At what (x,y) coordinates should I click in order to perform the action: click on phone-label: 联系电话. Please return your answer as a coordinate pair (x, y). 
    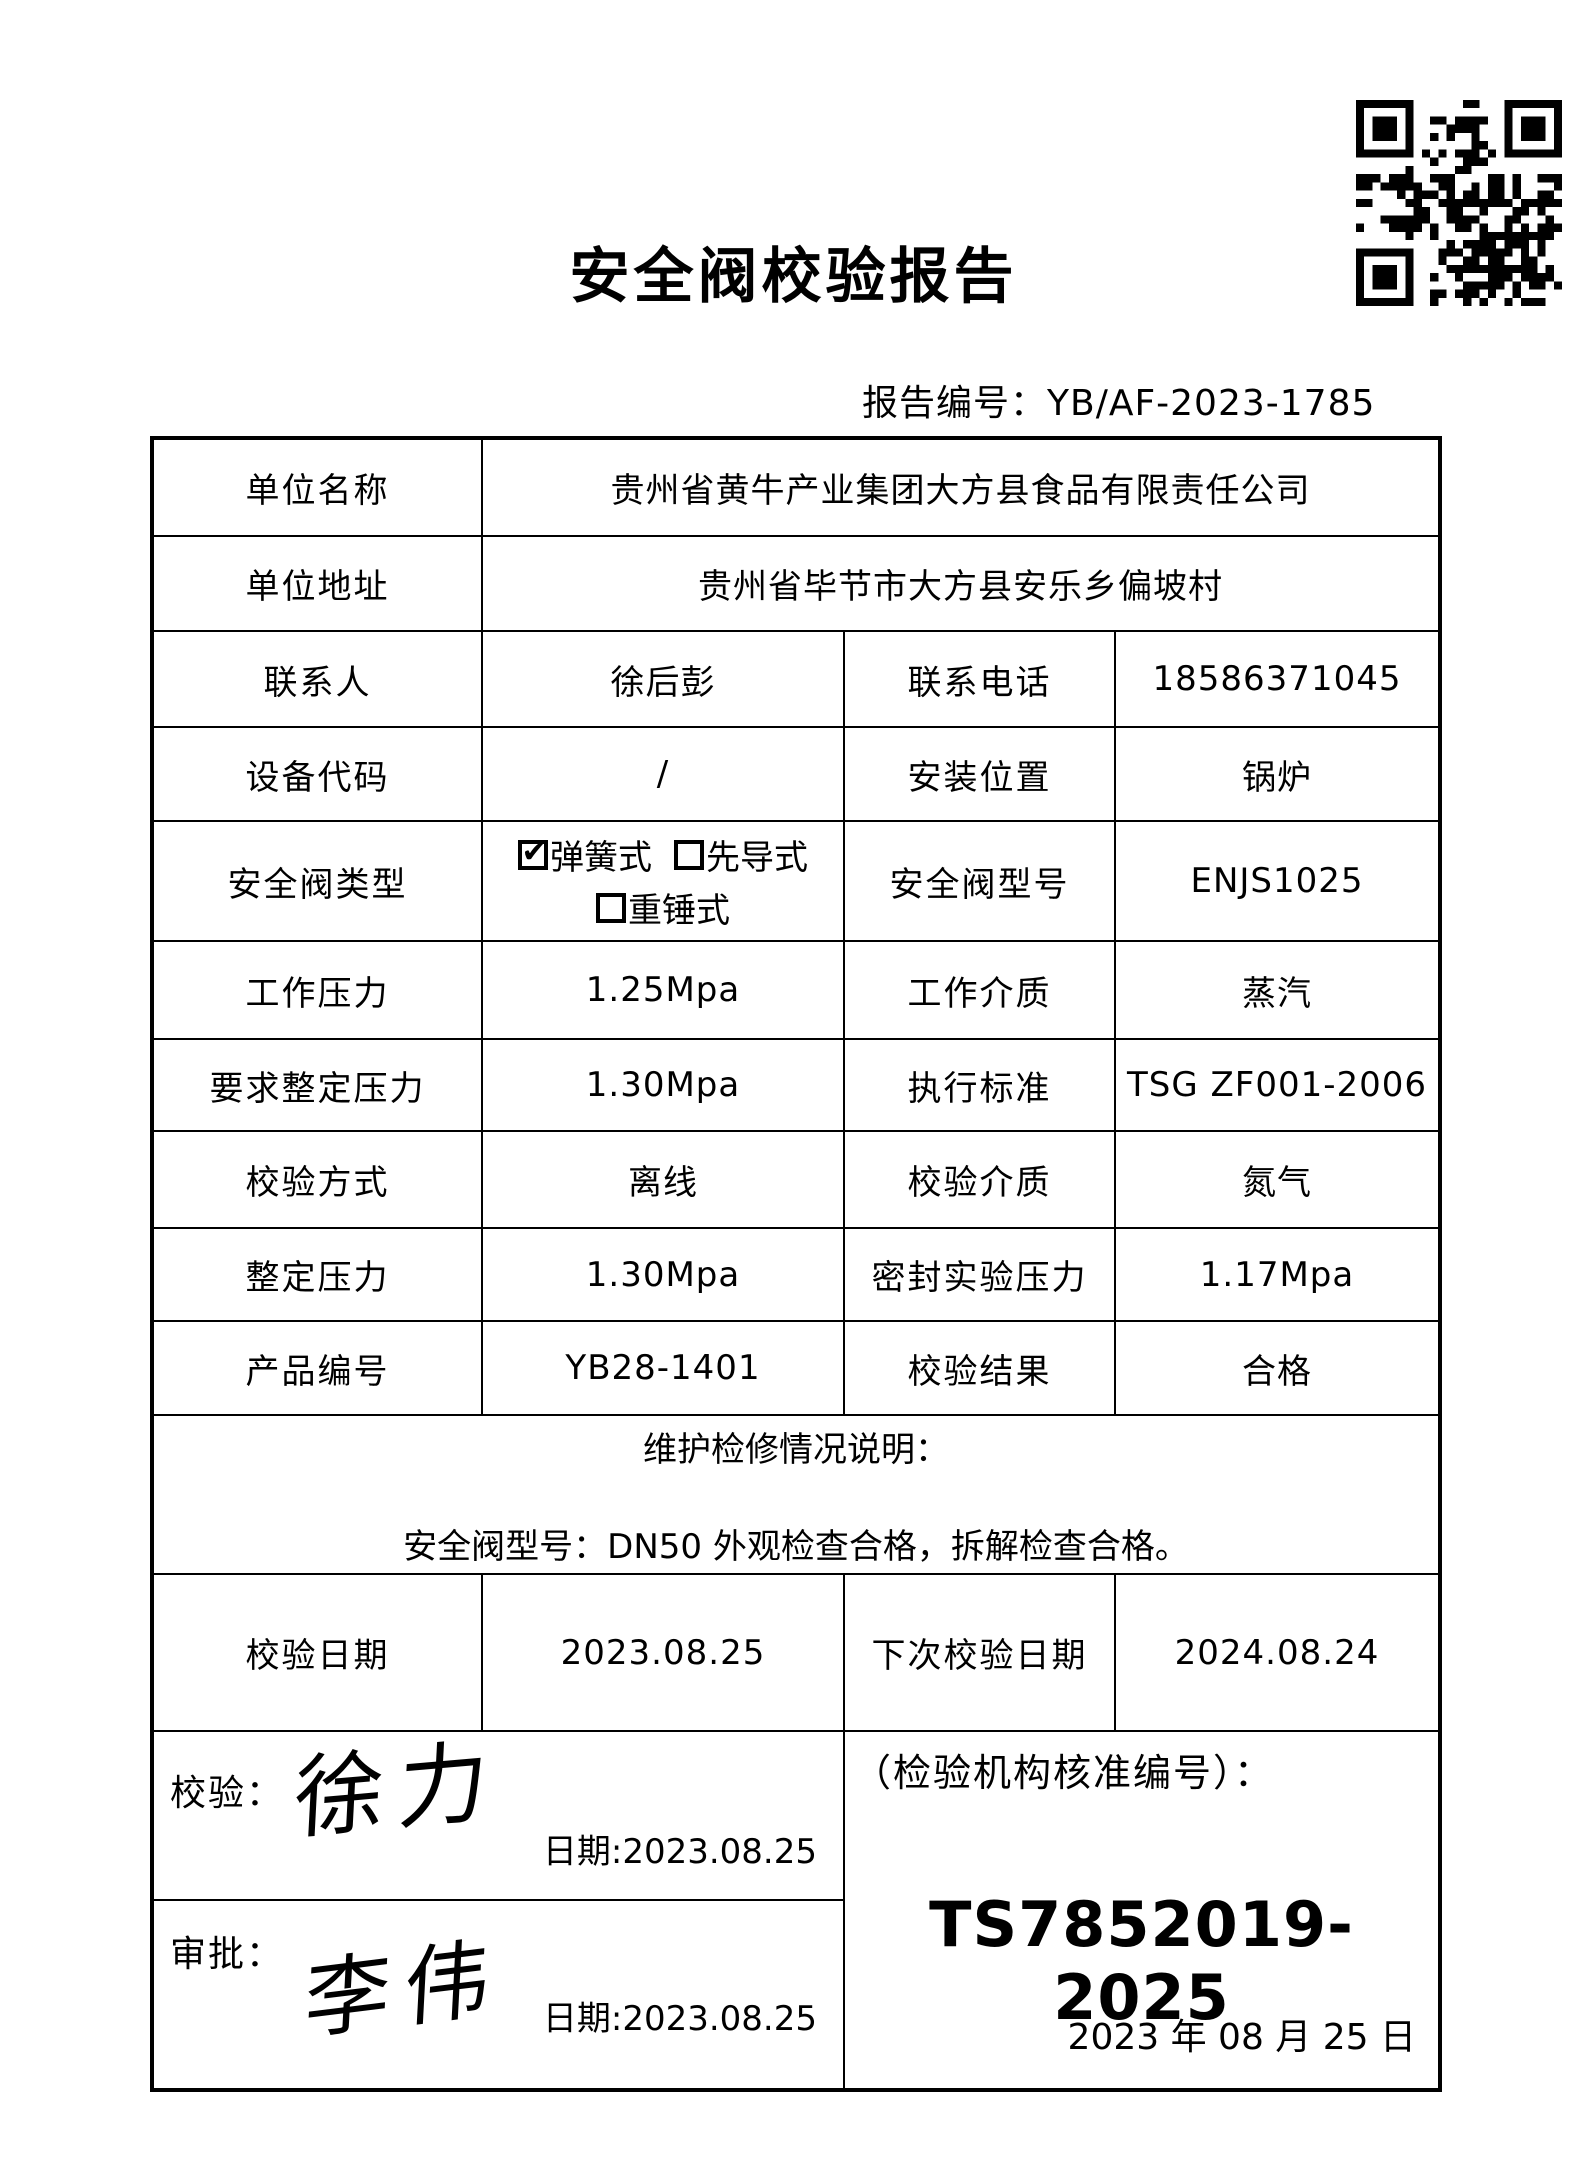
    Looking at the image, I should click on (979, 679).